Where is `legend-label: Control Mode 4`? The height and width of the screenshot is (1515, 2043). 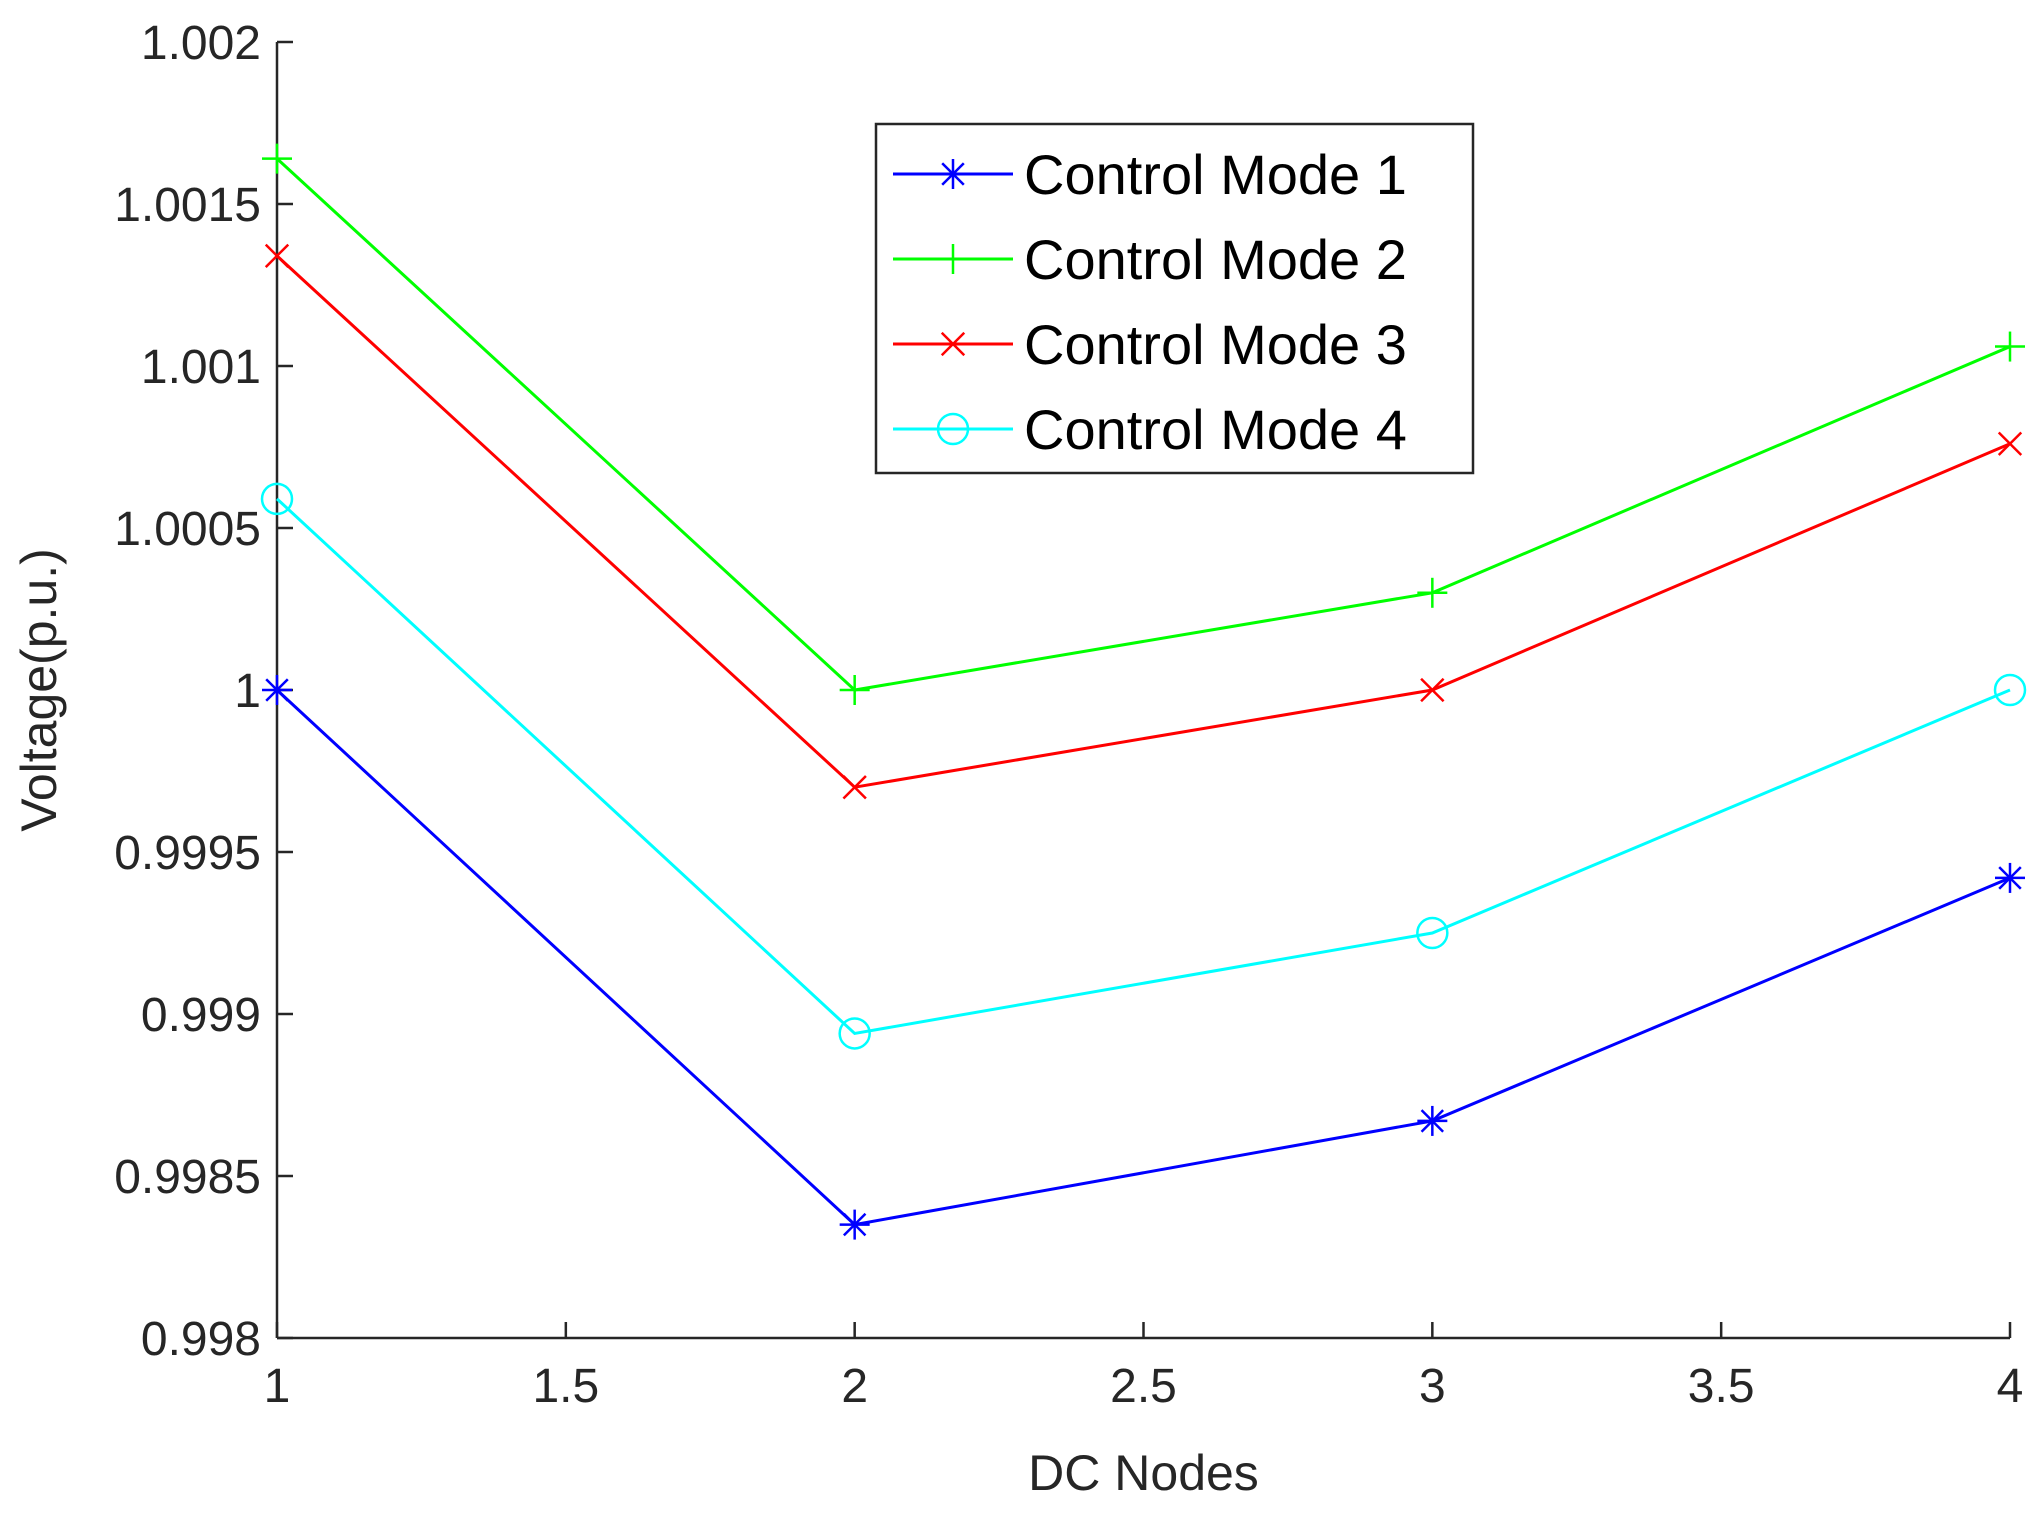
legend-label: Control Mode 4 is located at coordinates (1215, 429).